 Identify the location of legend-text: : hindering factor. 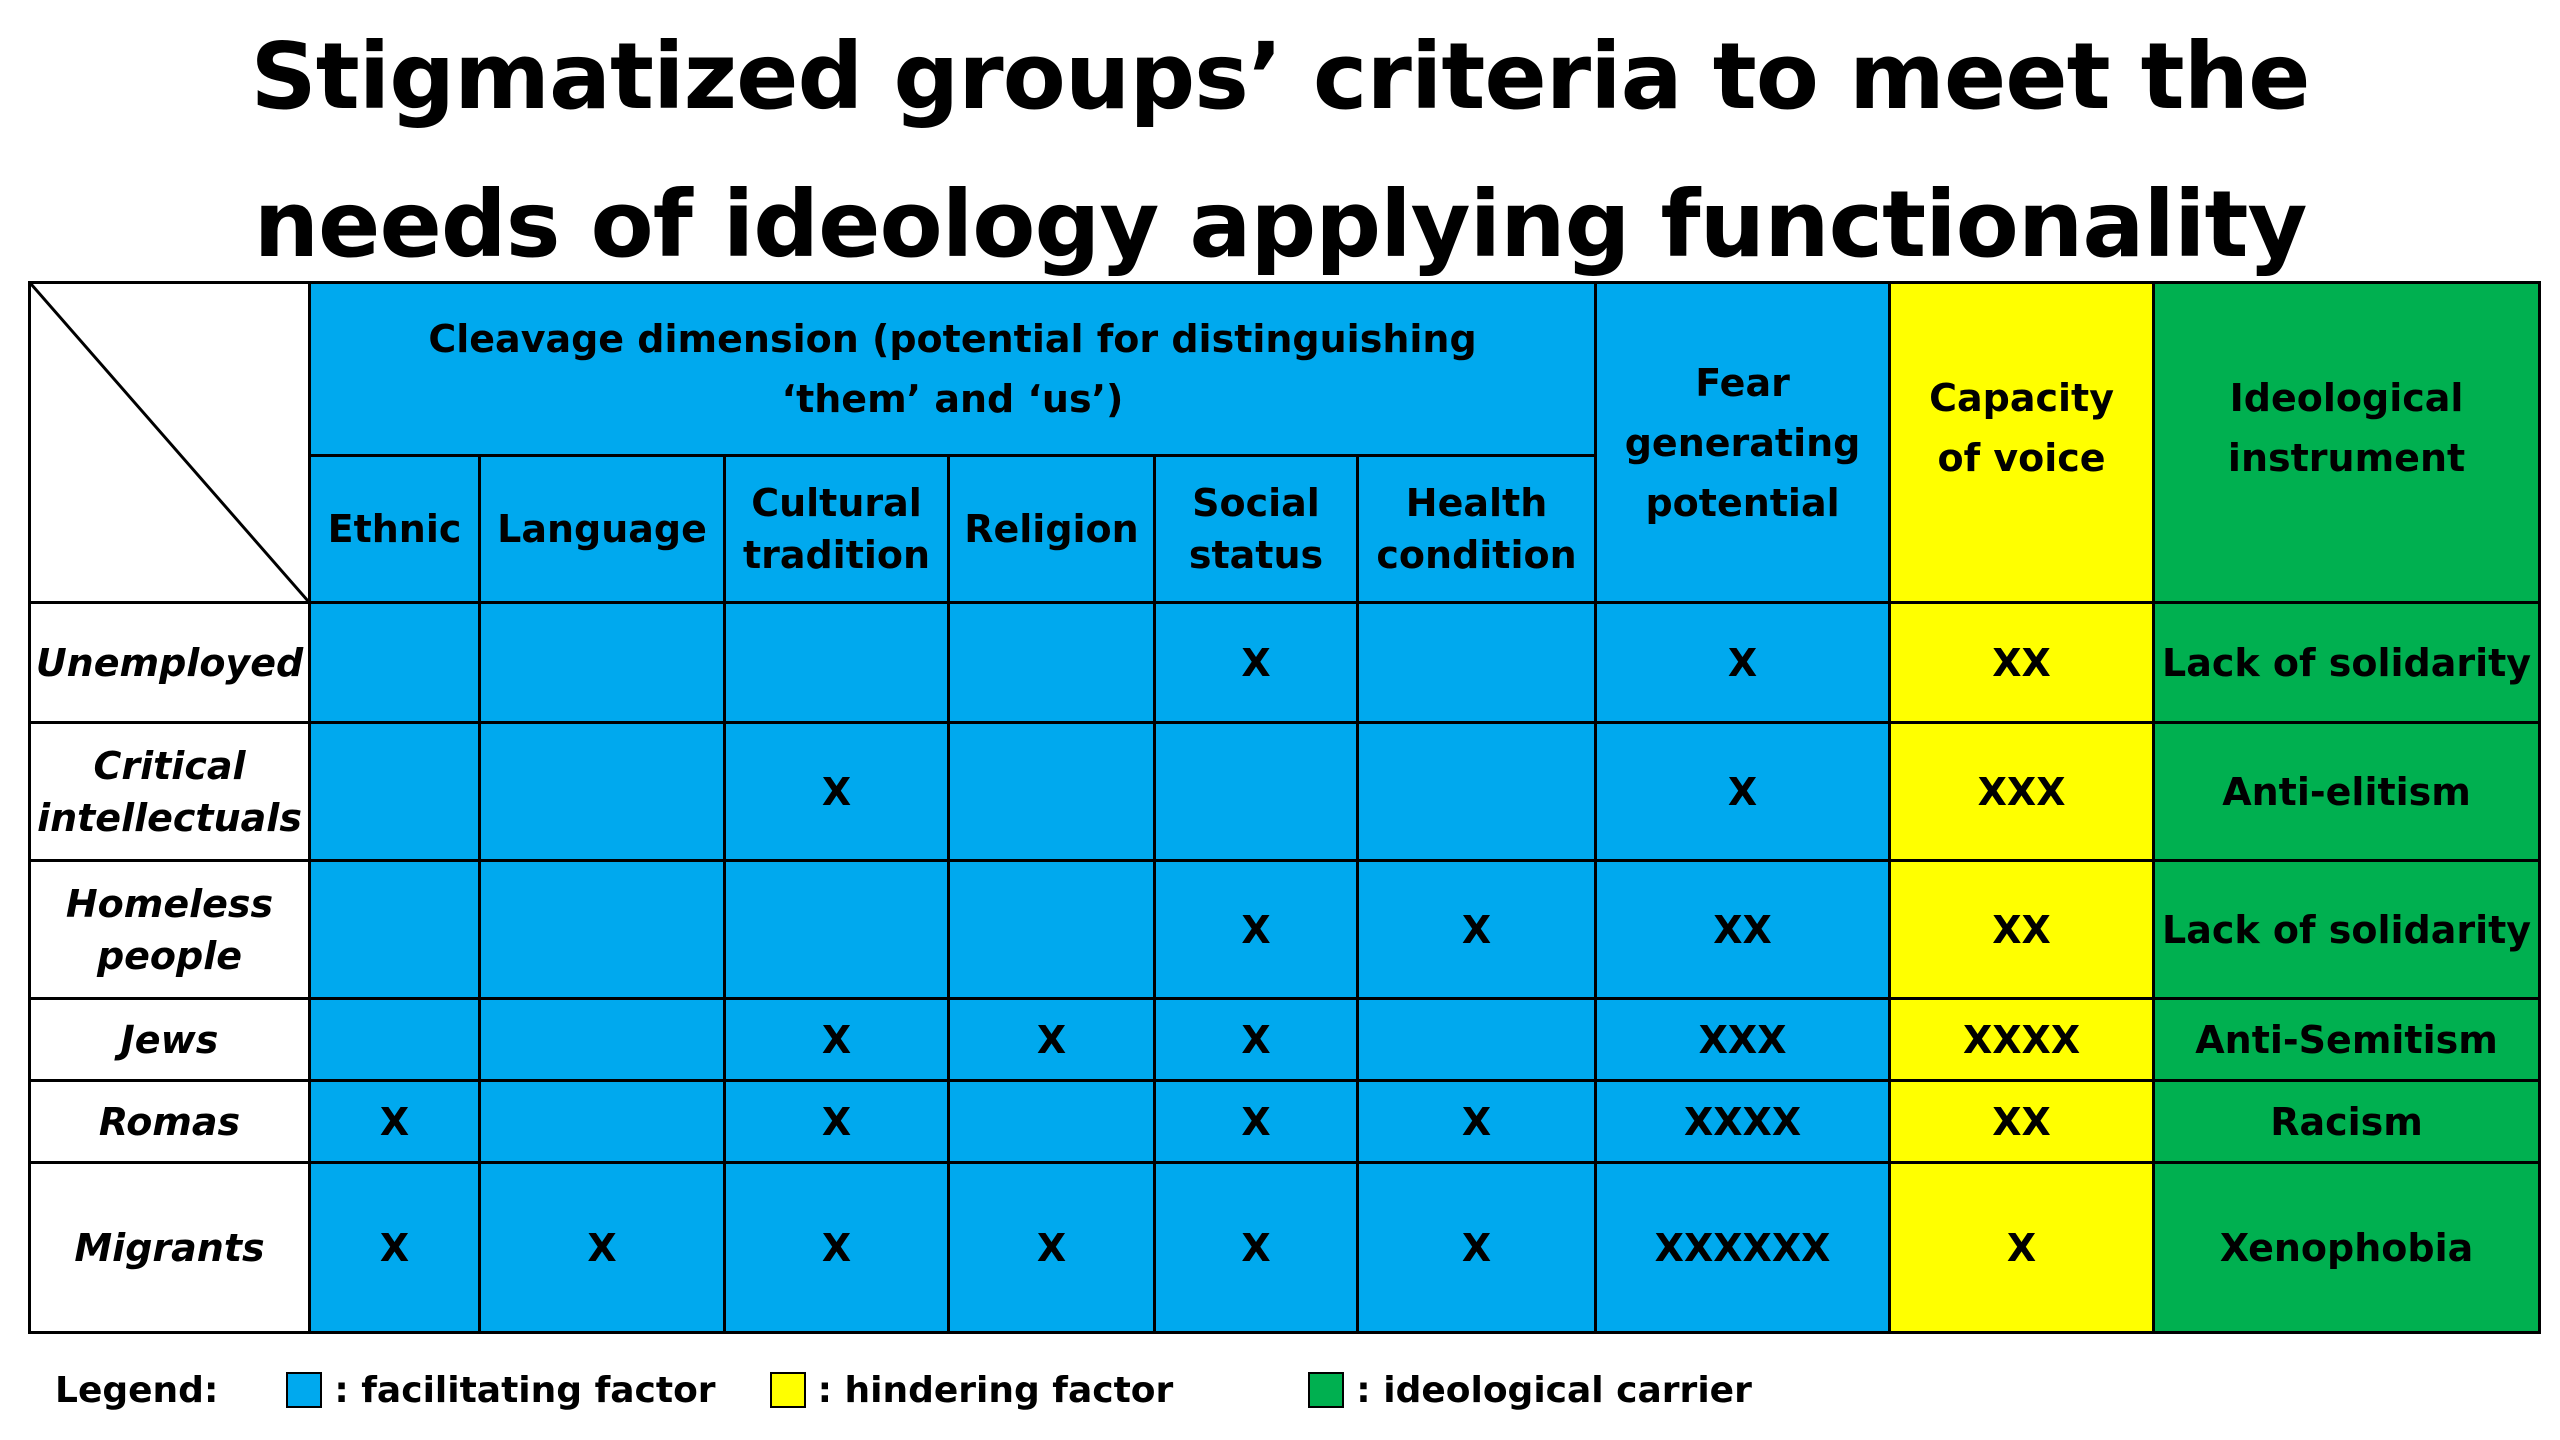
(995, 1390).